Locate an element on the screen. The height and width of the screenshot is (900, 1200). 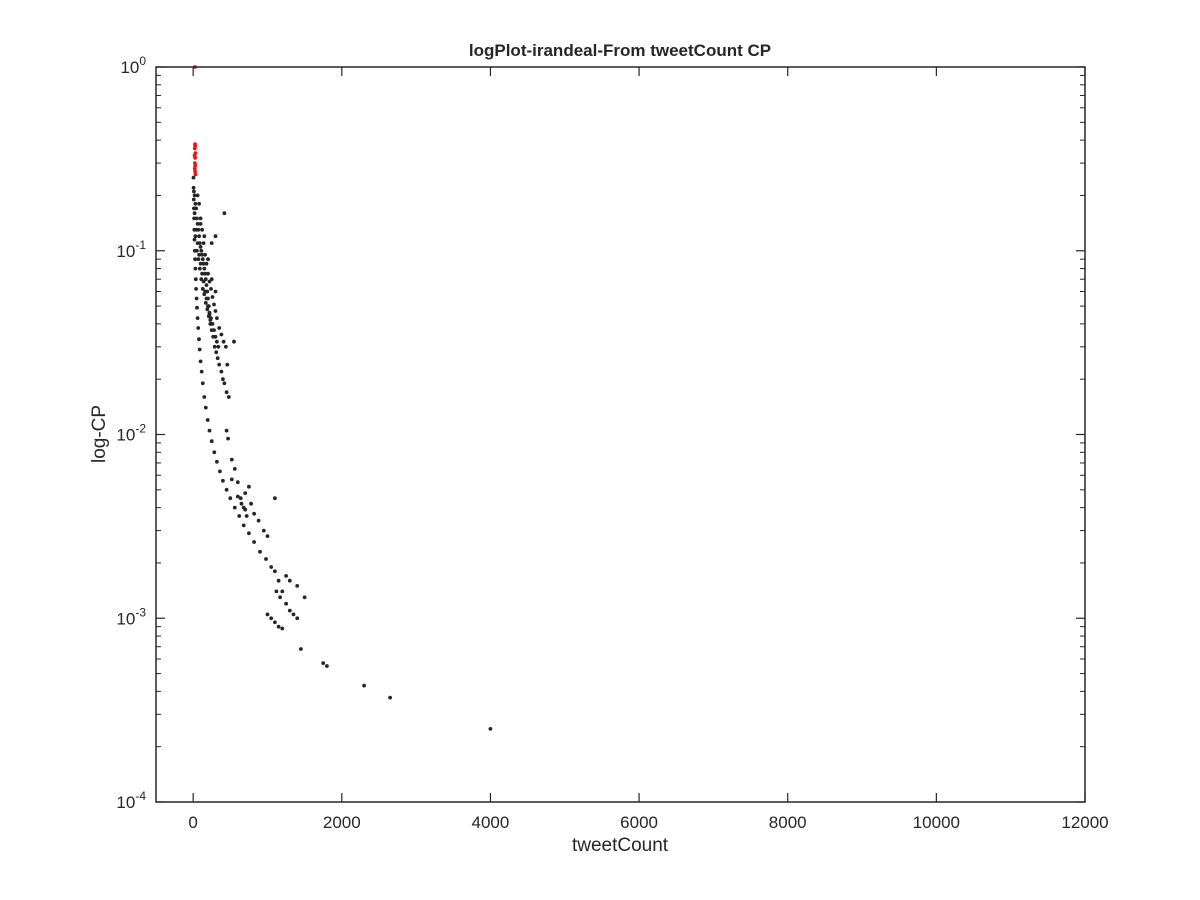
x-tick-label: 8000 is located at coordinates (788, 822).